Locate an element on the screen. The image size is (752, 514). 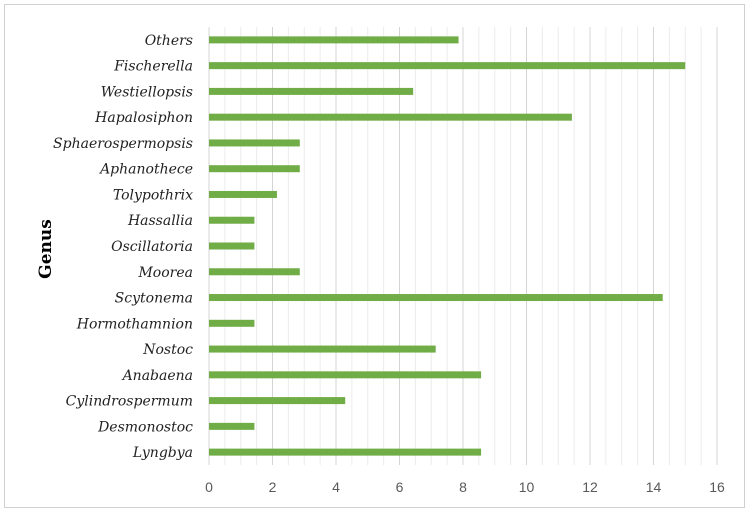
x-tick-labels: 0 2 4 6 8 10 12 14 16 is located at coordinates (465, 487).